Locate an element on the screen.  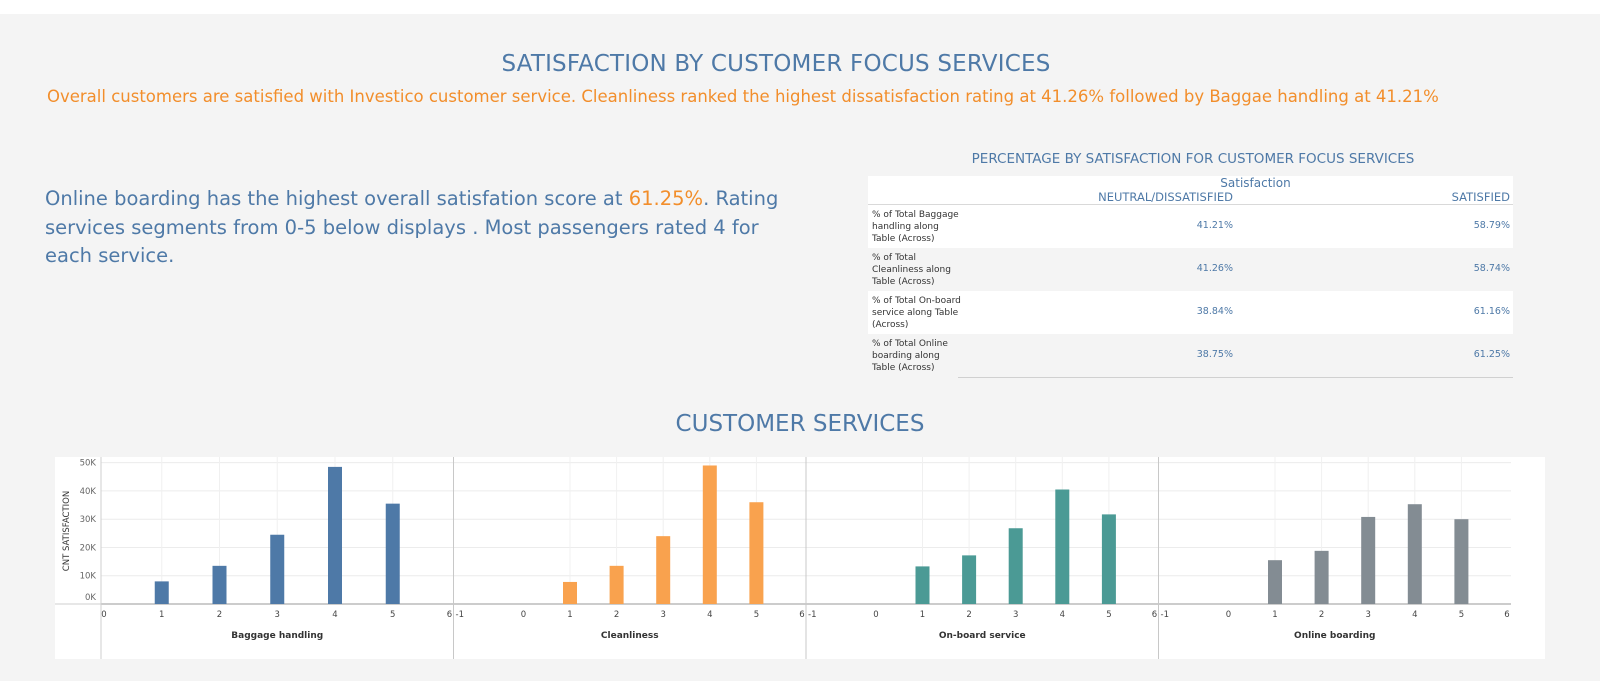
row-neutral-value: 41.26% is located at coordinates (1214, 268).